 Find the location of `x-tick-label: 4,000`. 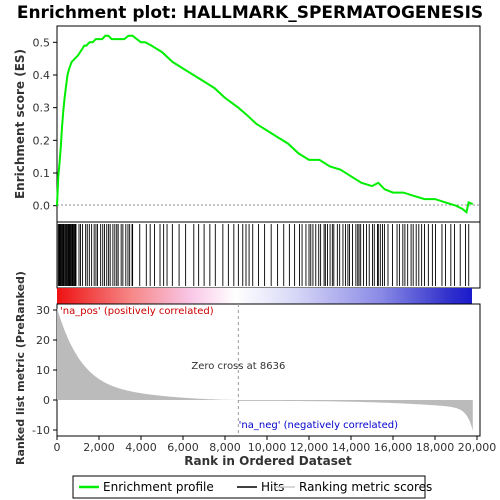

x-tick-label: 4,000 is located at coordinates (141, 447).